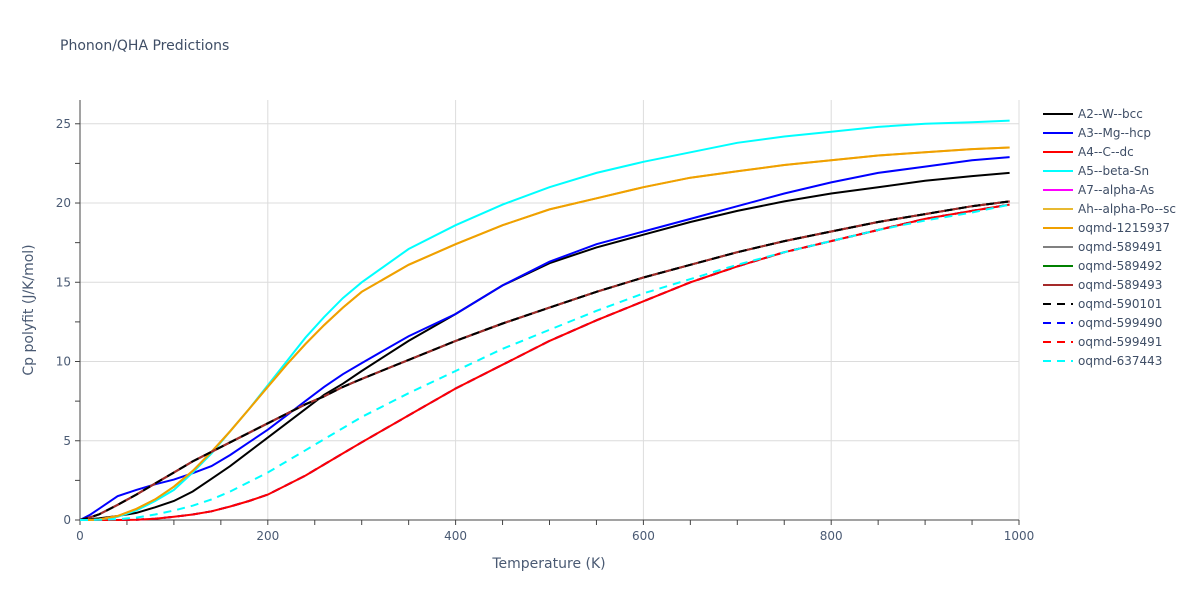 Image resolution: width=1200 pixels, height=600 pixels. What do you see at coordinates (144, 46) in the screenshot?
I see `chart-title: Phonon/QHA Predictions` at bounding box center [144, 46].